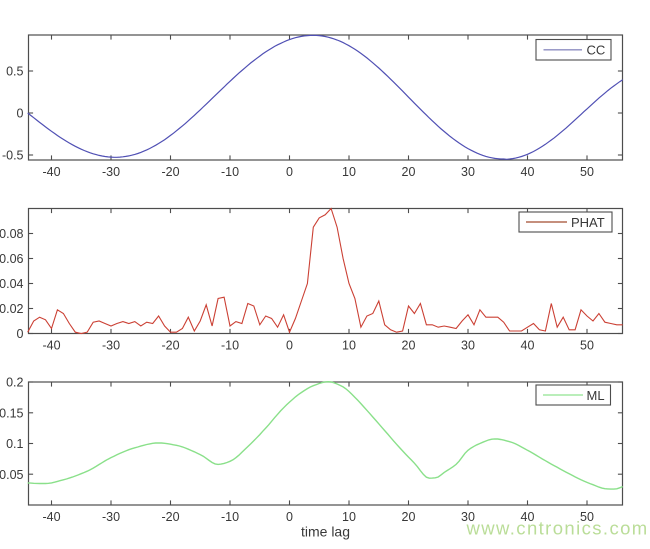  Describe the element at coordinates (14, 72) in the screenshot. I see `svg-text: 0.5` at that location.